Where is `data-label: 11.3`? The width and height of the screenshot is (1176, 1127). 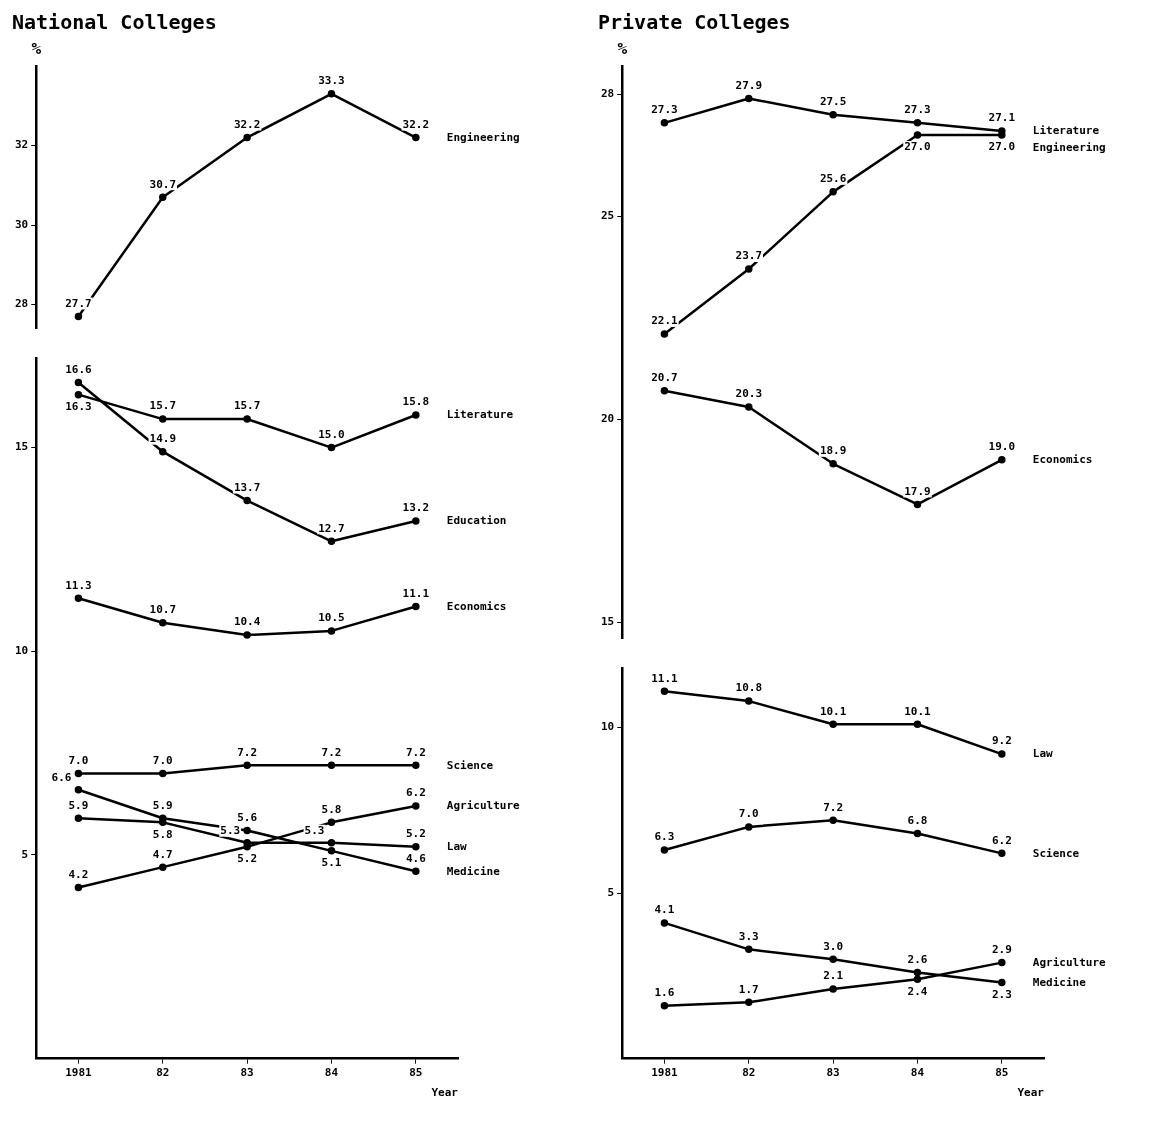 data-label: 11.3 is located at coordinates (78, 585).